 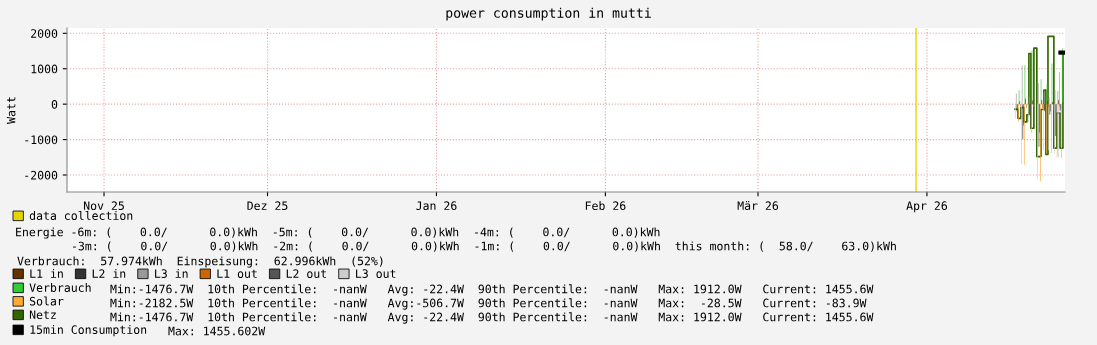 I want to click on legend-label: L3 out, so click(x=376, y=273).